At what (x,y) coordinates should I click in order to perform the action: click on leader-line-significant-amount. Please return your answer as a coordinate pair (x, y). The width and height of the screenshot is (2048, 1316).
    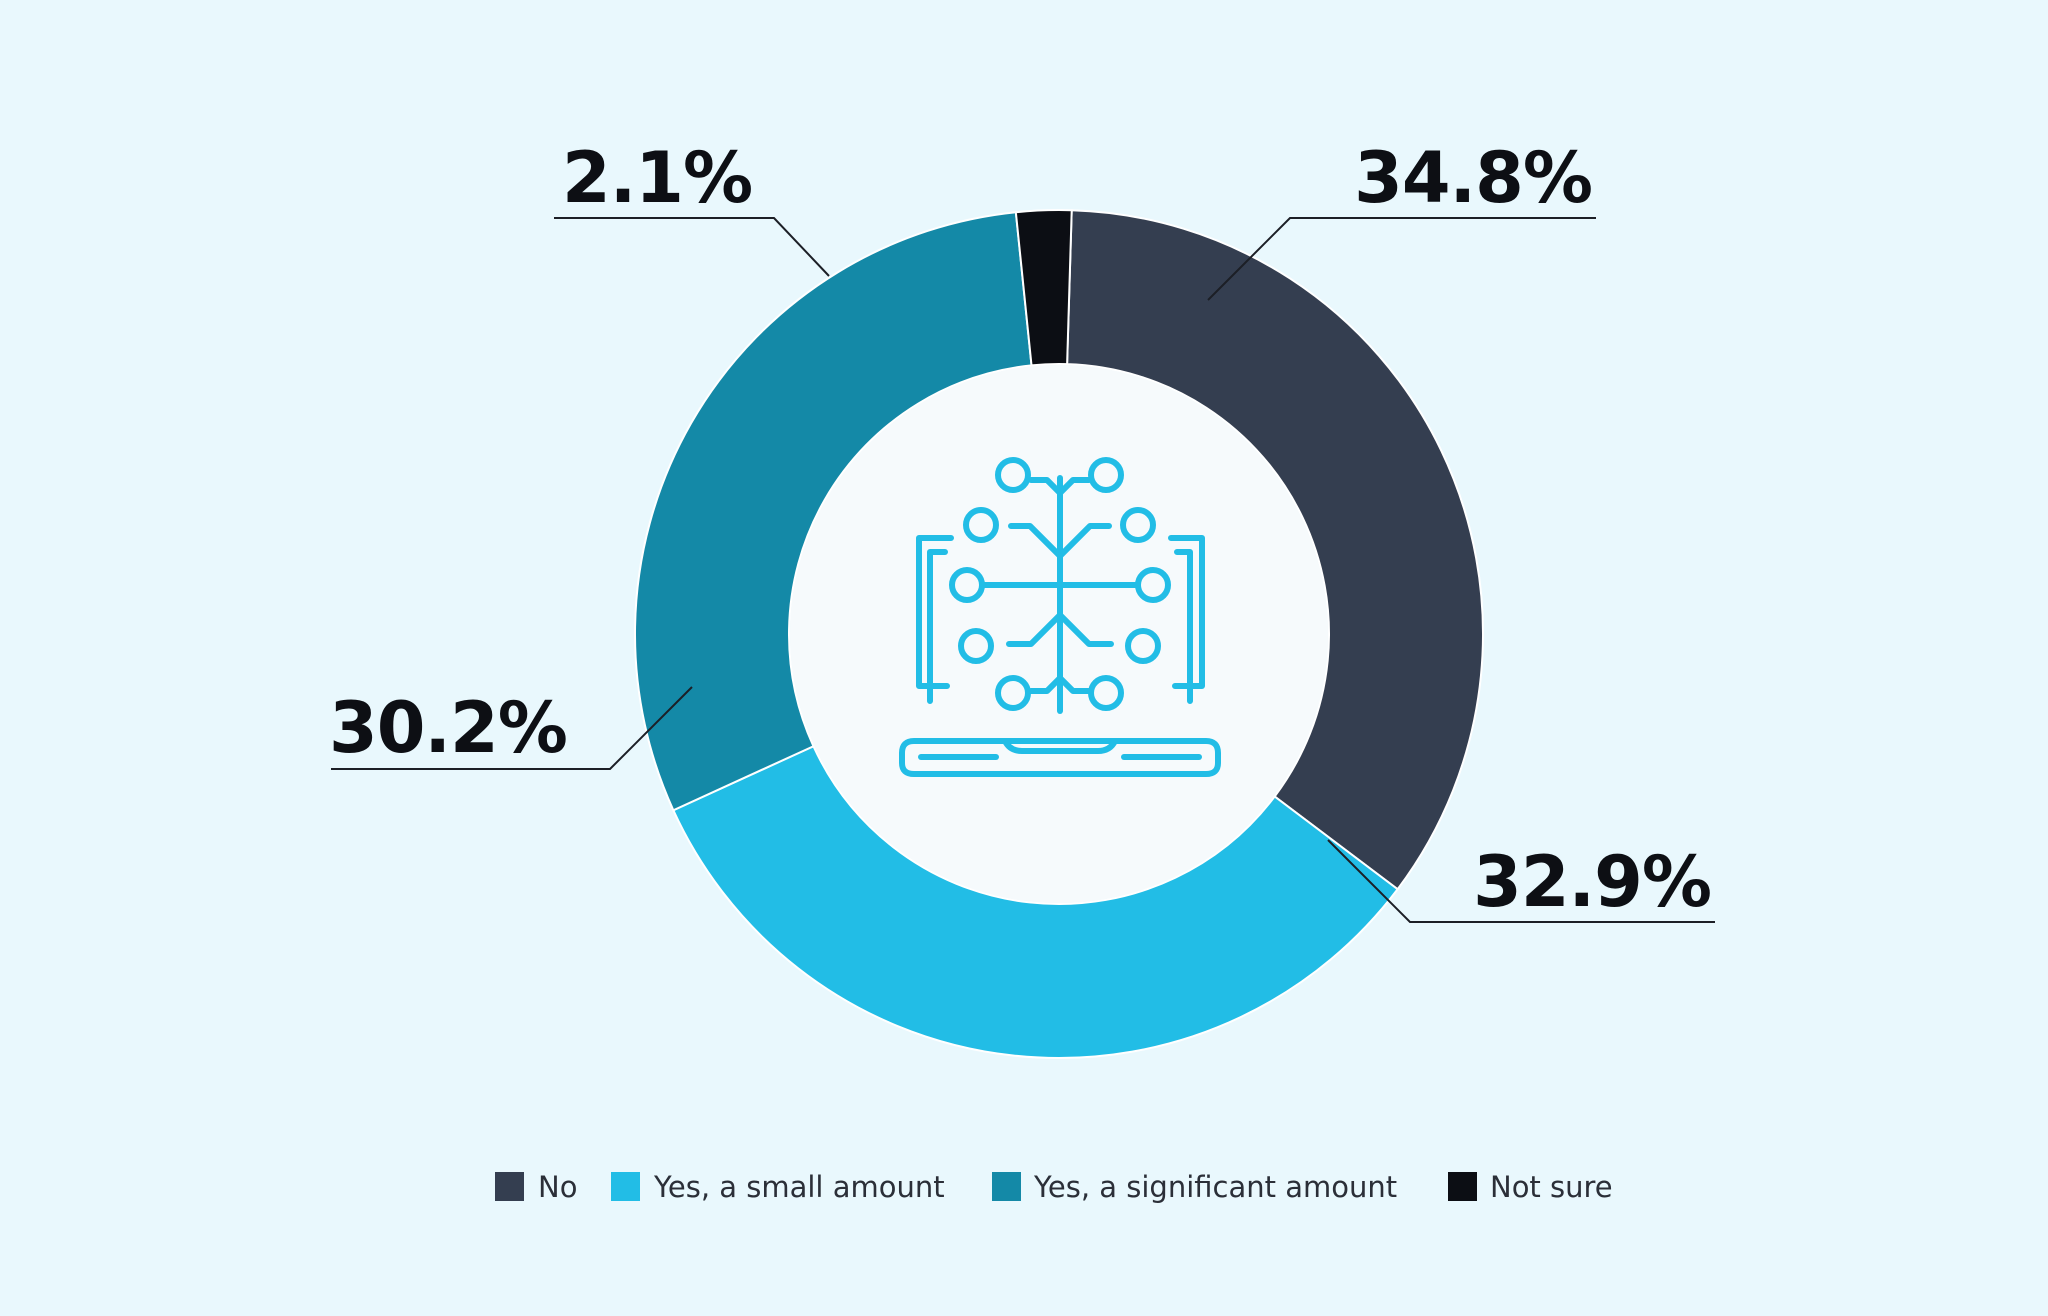
    Looking at the image, I should click on (512, 728).